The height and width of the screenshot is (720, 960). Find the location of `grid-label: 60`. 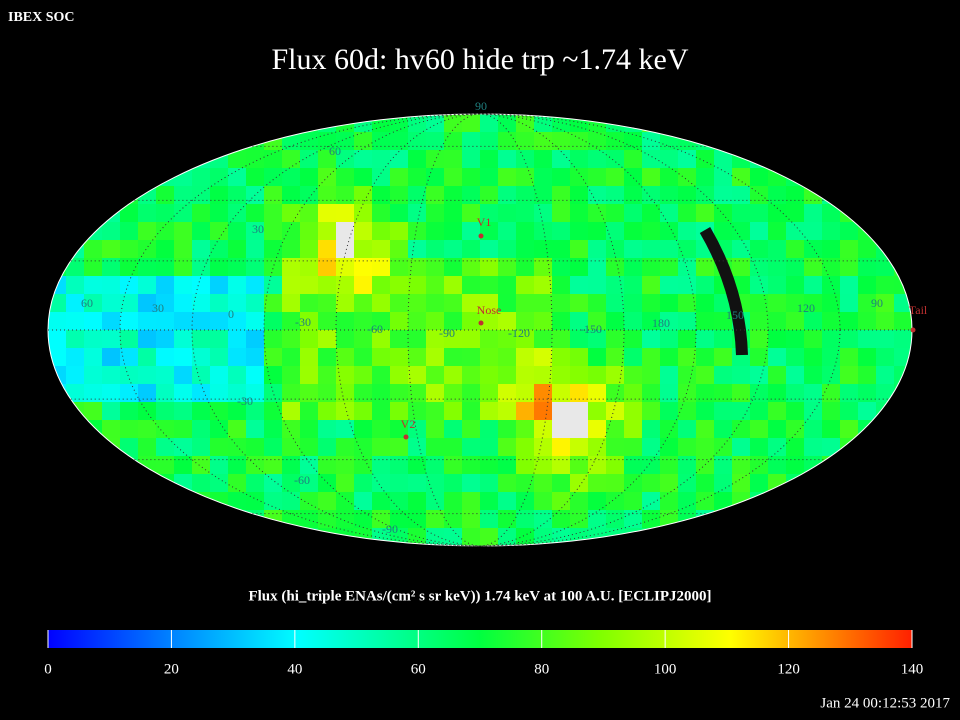

grid-label: 60 is located at coordinates (335, 151).